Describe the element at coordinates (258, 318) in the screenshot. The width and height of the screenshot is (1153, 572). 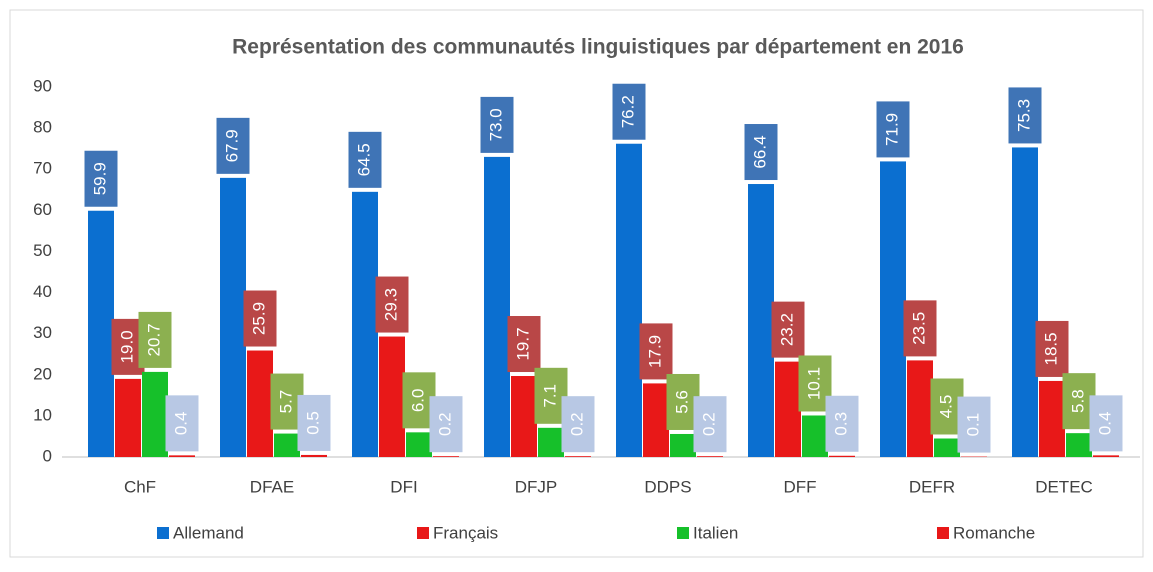
I see `data-label: 25.9` at that location.